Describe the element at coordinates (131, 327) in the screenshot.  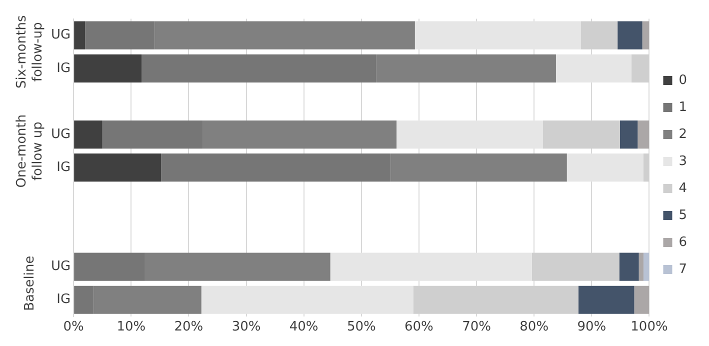
I see `x-tick-label: 10%` at that location.